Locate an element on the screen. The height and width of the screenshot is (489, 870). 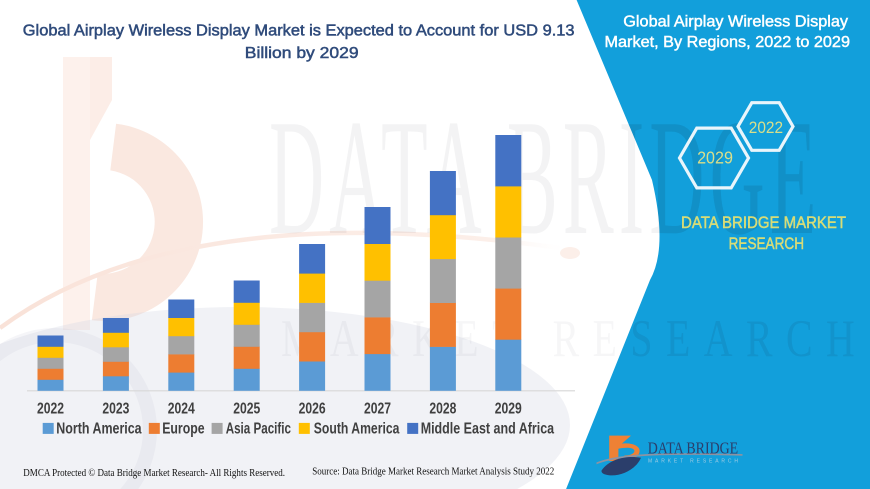
svg-text: DATA BRIDGE is located at coordinates (693, 448).